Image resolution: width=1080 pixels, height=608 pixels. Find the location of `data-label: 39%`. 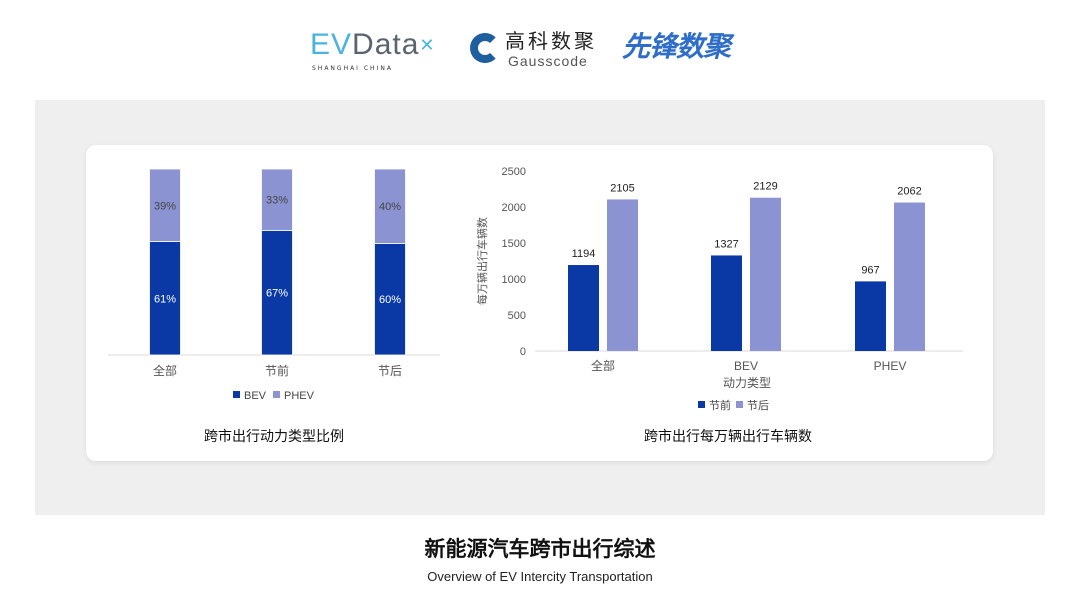

data-label: 39% is located at coordinates (165, 206).